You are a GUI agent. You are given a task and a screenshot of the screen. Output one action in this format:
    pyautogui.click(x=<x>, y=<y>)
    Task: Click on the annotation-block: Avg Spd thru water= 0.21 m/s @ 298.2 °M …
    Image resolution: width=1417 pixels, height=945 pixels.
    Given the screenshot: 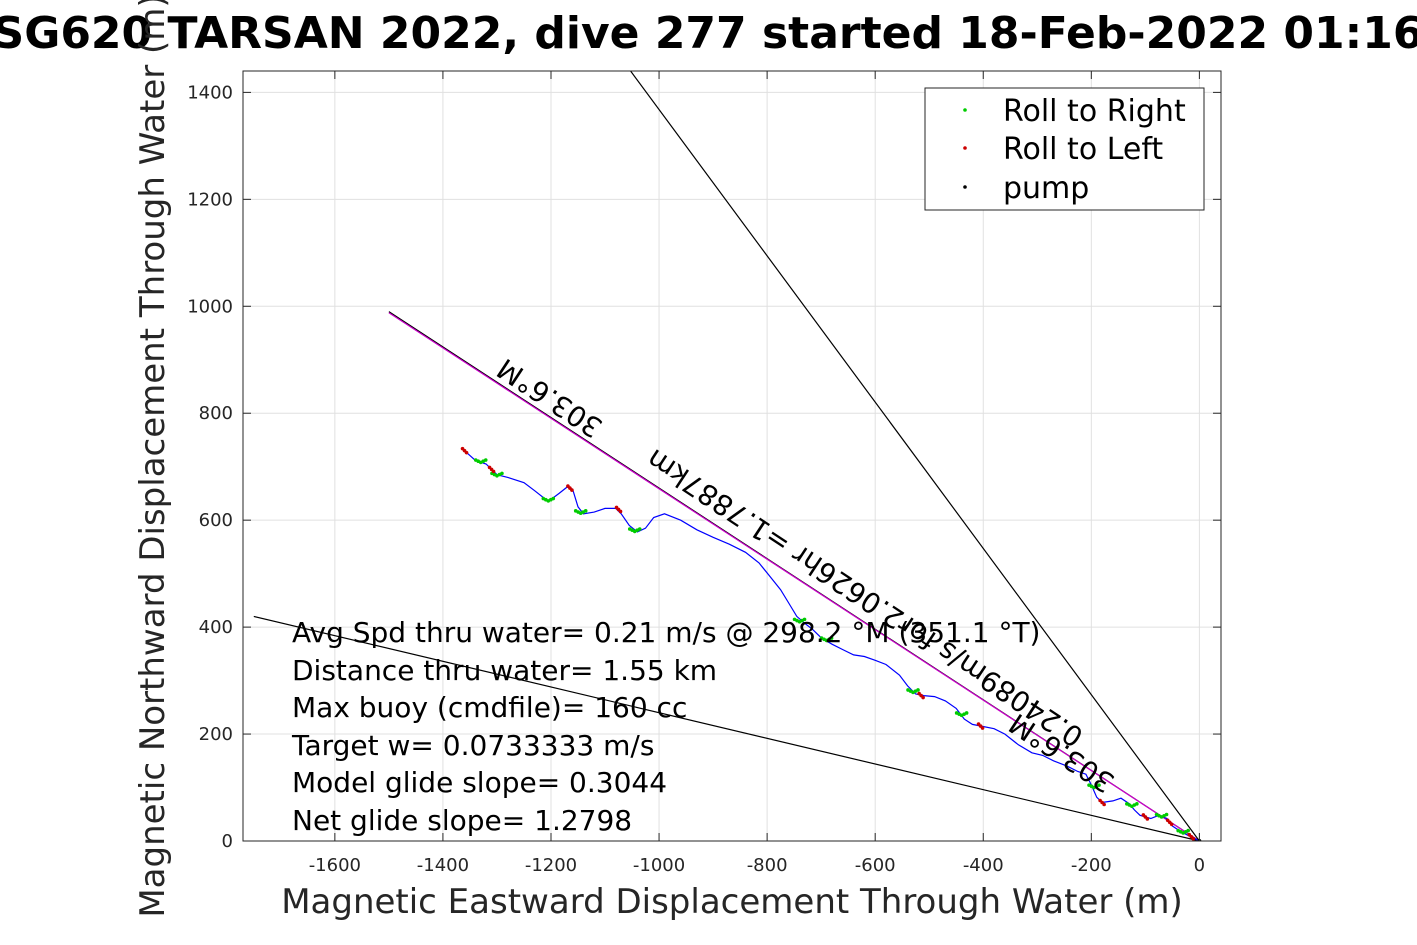 What is the action you would take?
    pyautogui.click(x=665, y=726)
    